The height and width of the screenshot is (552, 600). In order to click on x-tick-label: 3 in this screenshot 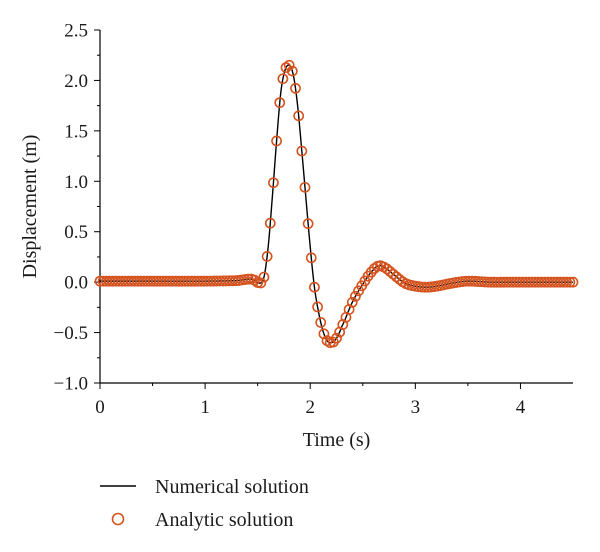, I will do `click(416, 407)`.